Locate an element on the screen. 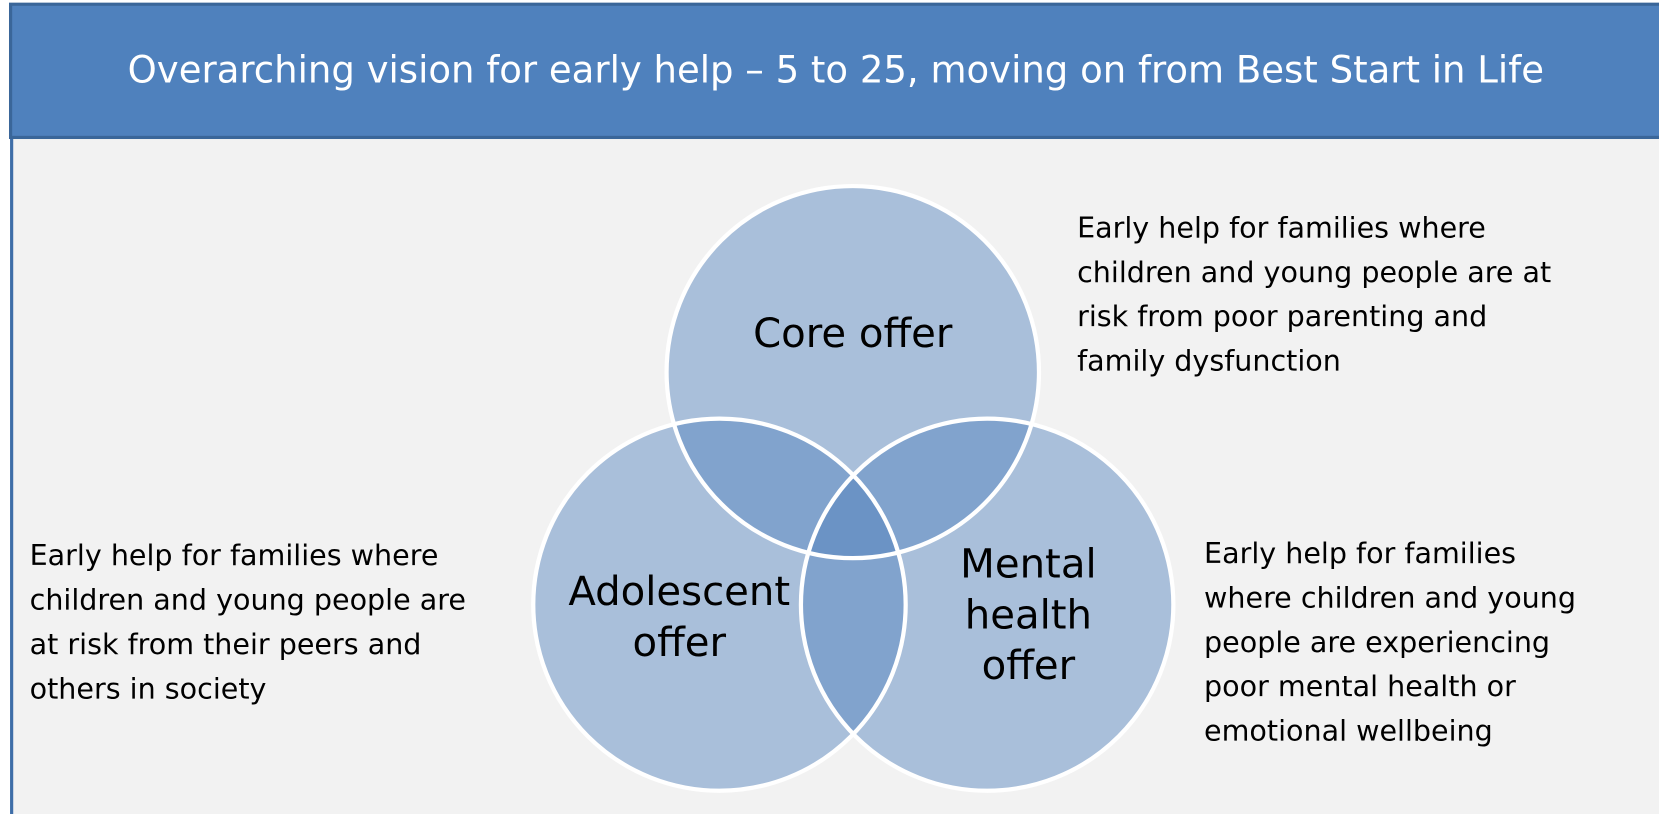  node-description: risk from poor parenting and is located at coordinates (1282, 316).